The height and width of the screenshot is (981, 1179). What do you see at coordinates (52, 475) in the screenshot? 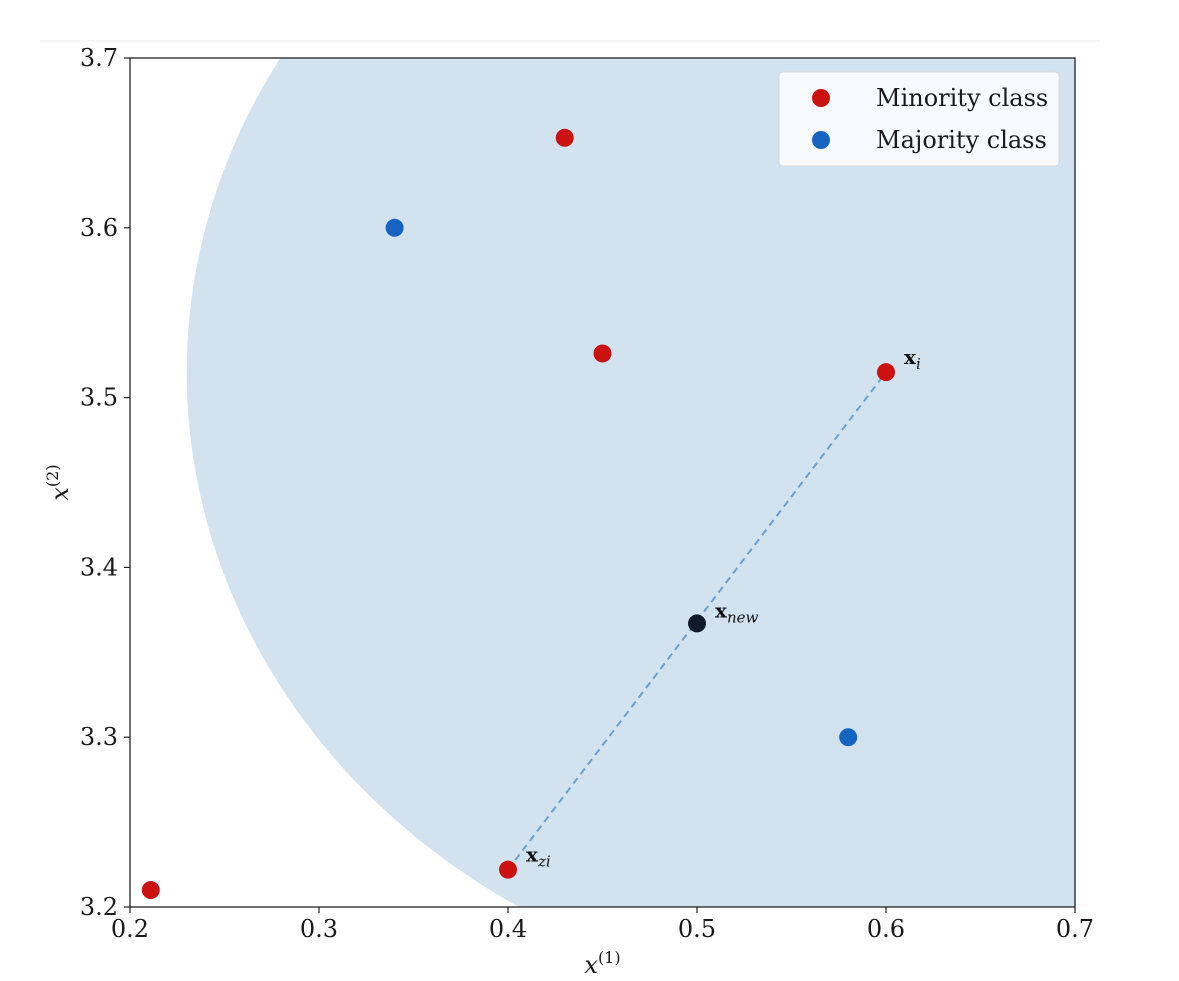
I see `y-axis-label-sup: (2)` at bounding box center [52, 475].